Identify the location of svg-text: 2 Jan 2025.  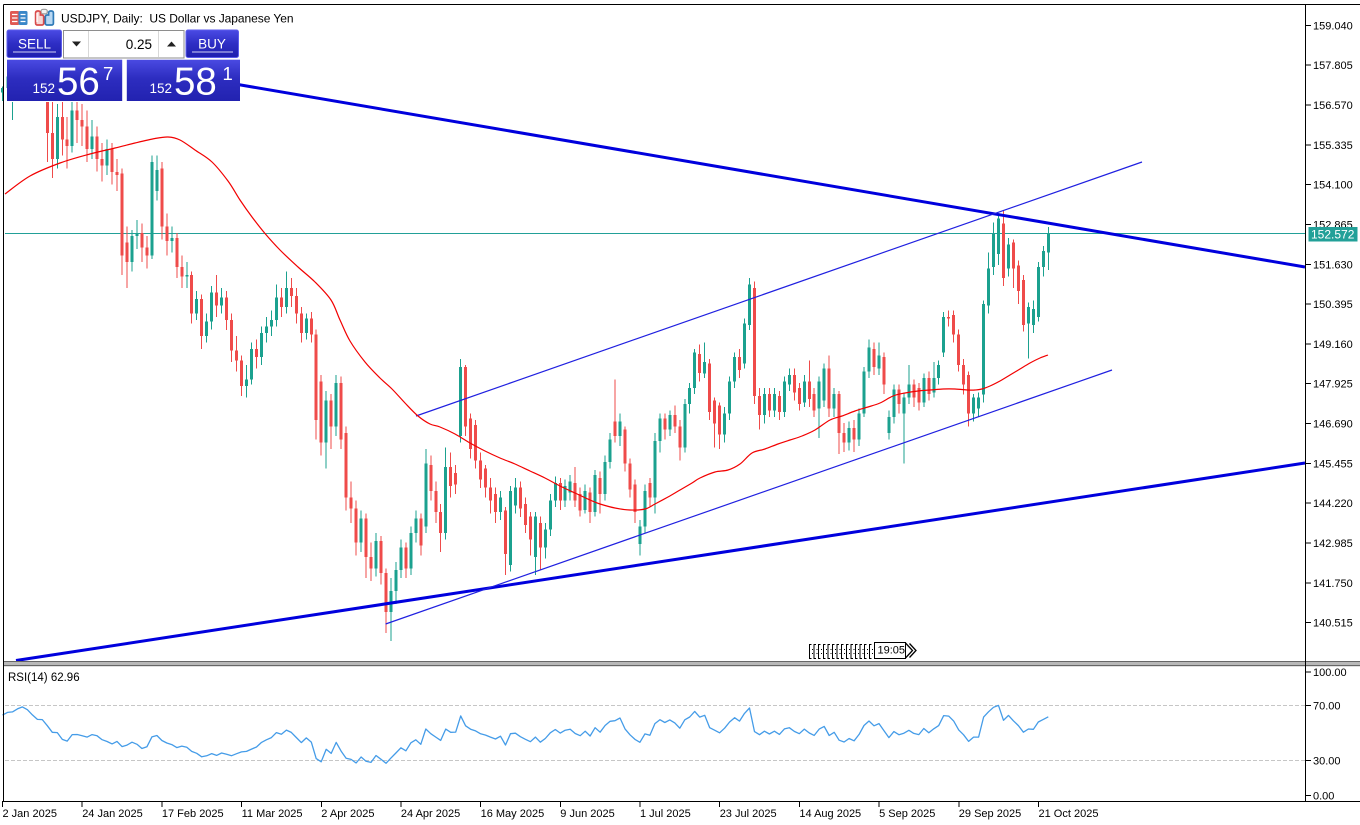
(30, 814).